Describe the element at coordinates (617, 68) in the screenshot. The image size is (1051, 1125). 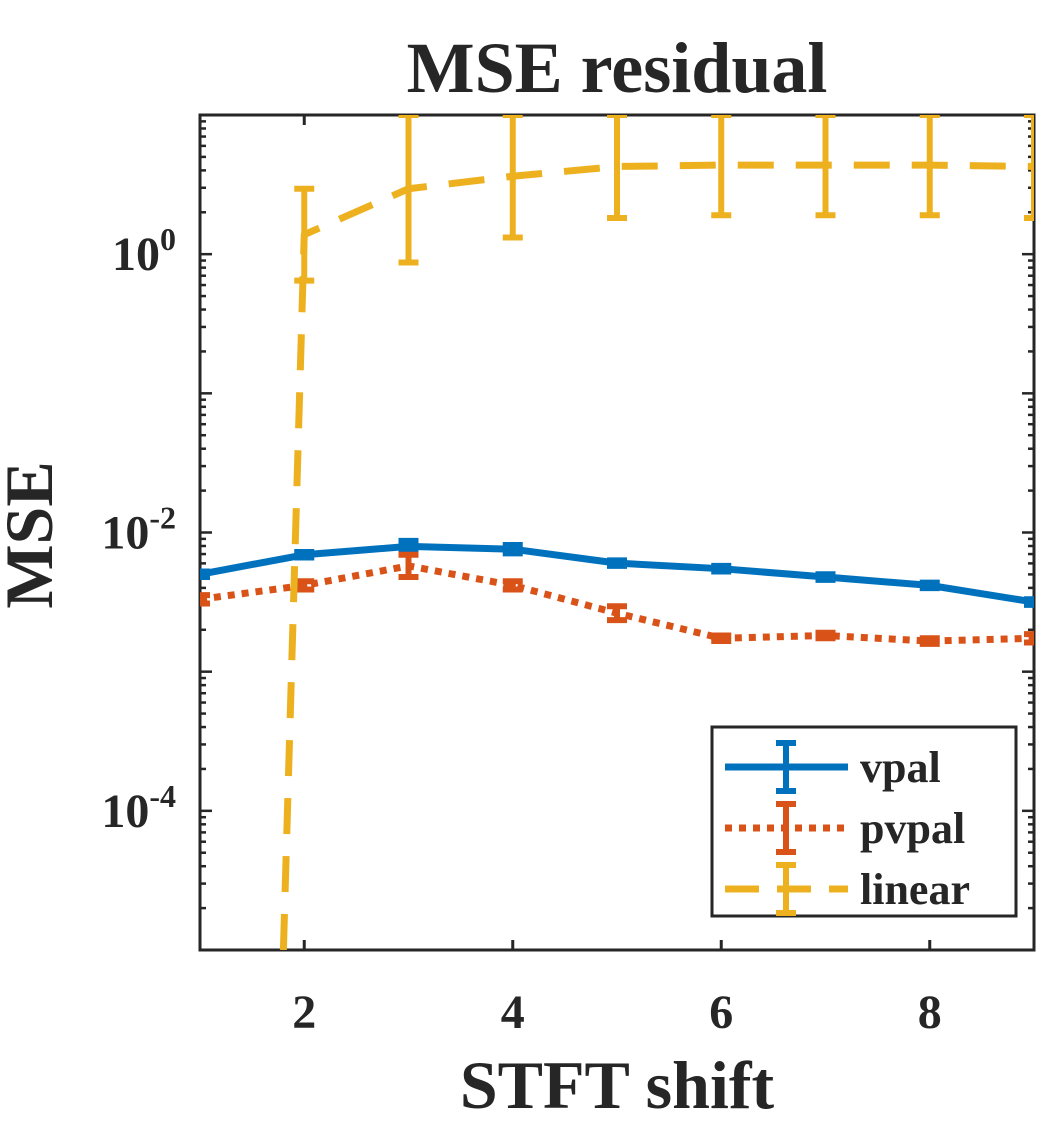
I see `chart-title: MSE residual` at that location.